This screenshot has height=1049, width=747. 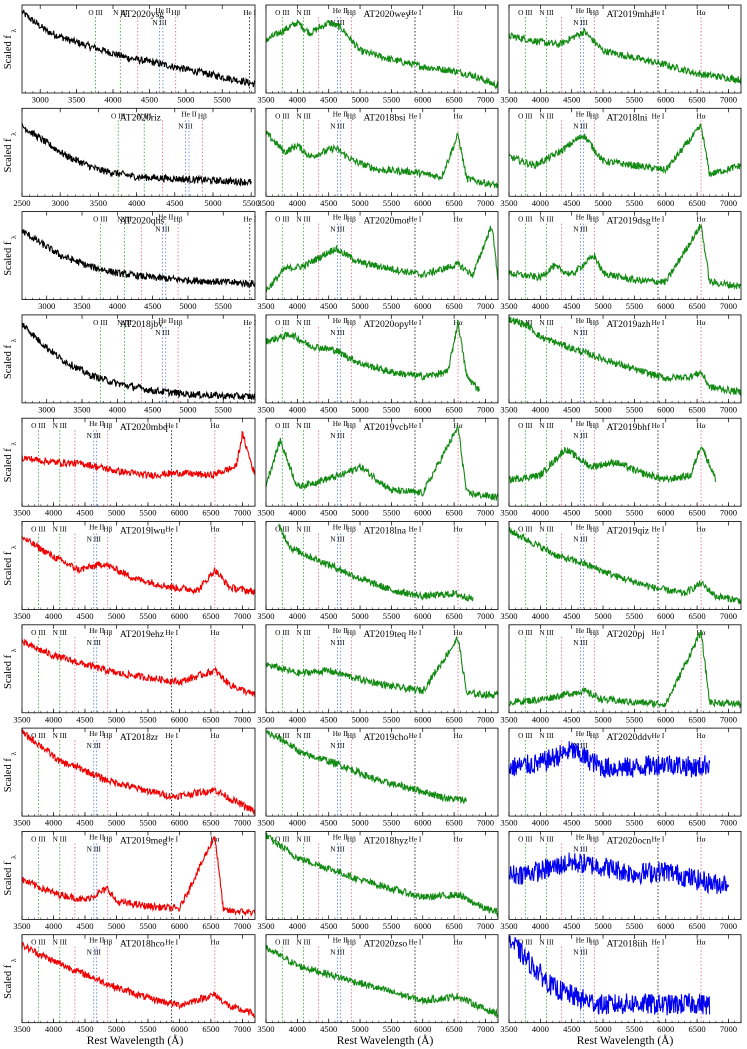 What do you see at coordinates (385, 737) in the screenshot?
I see `object-name: AT2019cho` at bounding box center [385, 737].